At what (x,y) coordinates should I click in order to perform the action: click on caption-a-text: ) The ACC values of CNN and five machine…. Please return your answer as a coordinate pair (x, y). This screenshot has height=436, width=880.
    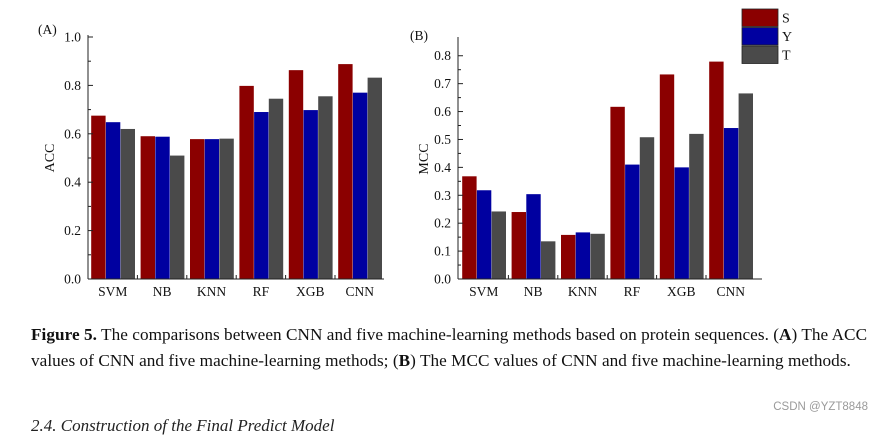
    Looking at the image, I should click on (449, 347).